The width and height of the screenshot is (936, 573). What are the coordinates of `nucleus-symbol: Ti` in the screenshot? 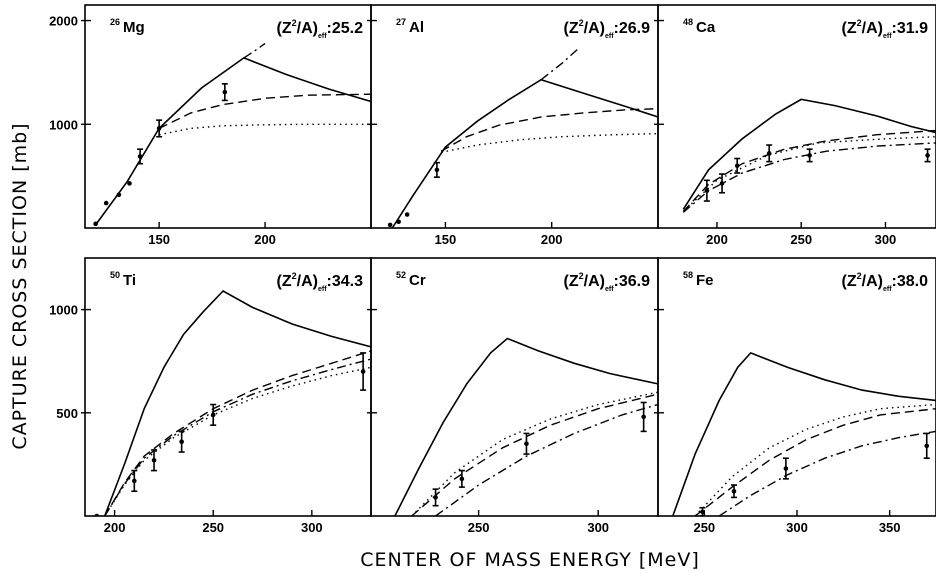 It's located at (129, 280).